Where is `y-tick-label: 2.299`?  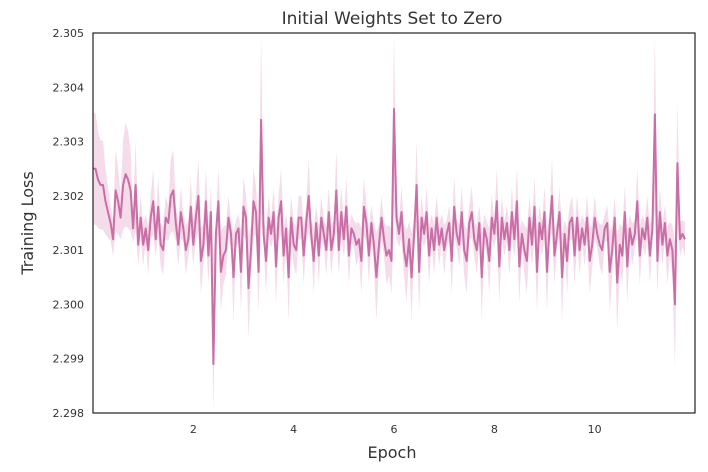
y-tick-label: 2.299 is located at coordinates (69, 359).